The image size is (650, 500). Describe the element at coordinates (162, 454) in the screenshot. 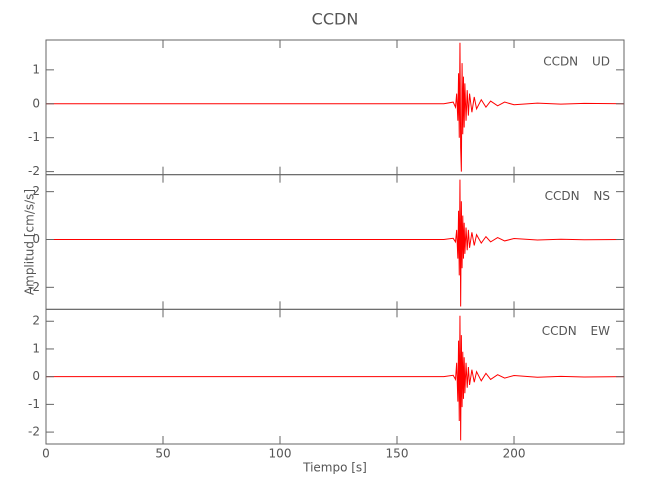

I see `x-tick-label: 50` at that location.